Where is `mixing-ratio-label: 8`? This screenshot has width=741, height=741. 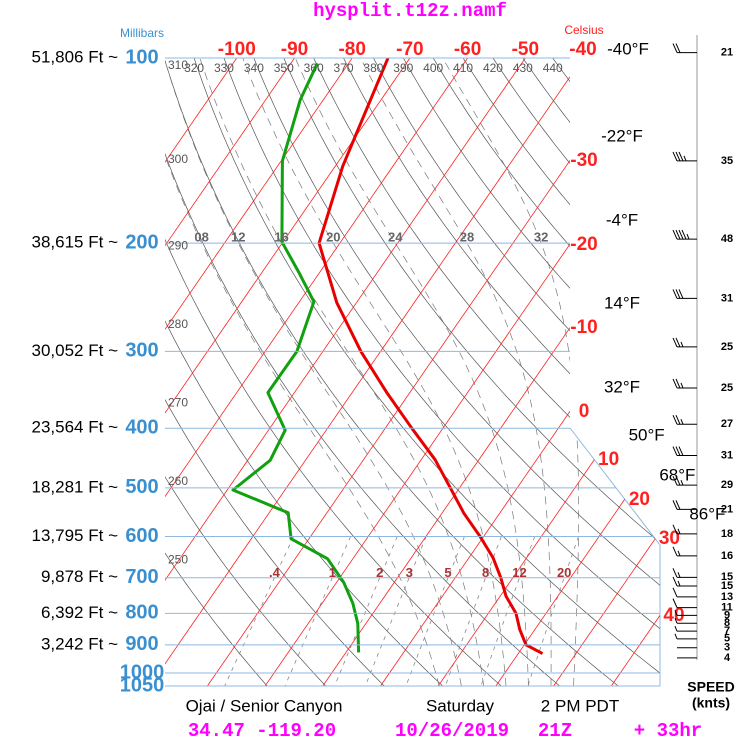 mixing-ratio-label: 8 is located at coordinates (485, 572).